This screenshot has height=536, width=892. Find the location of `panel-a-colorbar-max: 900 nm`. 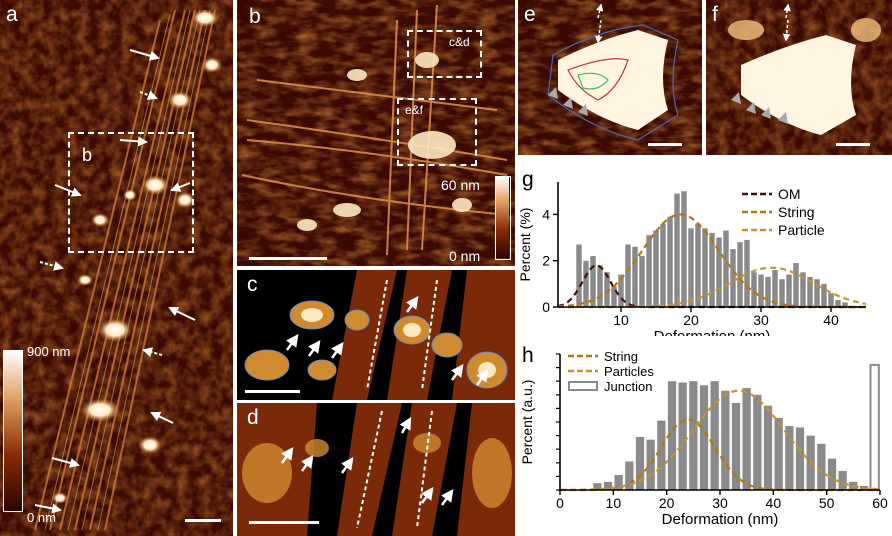

panel-a-colorbar-max: 900 nm is located at coordinates (49, 351).